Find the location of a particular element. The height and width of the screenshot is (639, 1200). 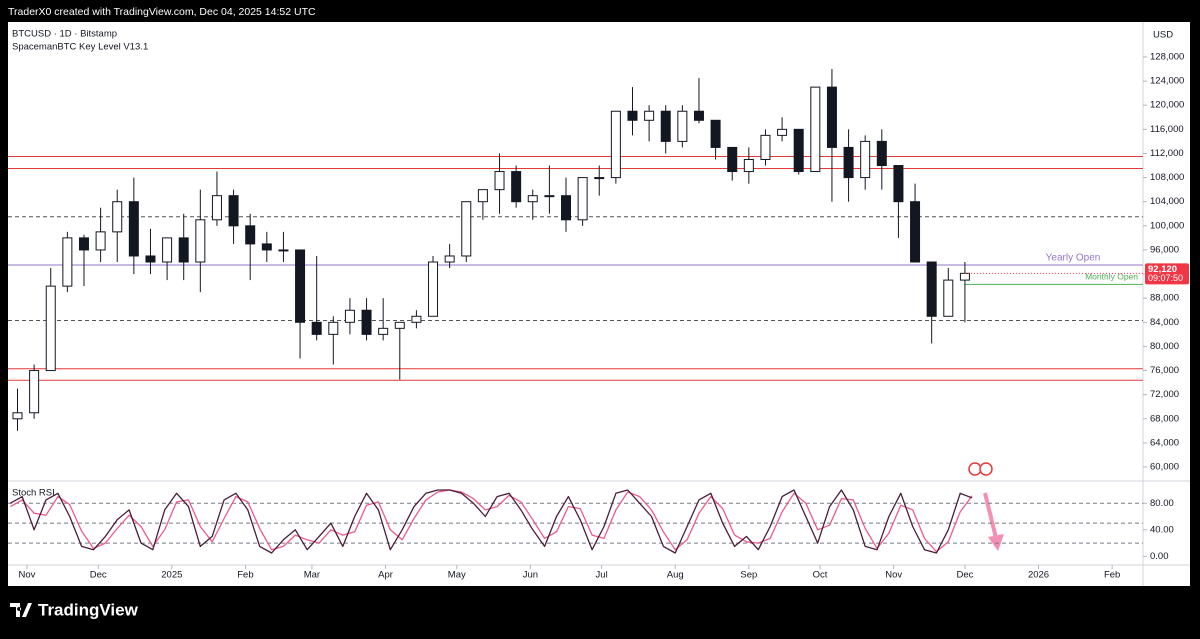

y-tick-label: 72,000 is located at coordinates (1164, 394).